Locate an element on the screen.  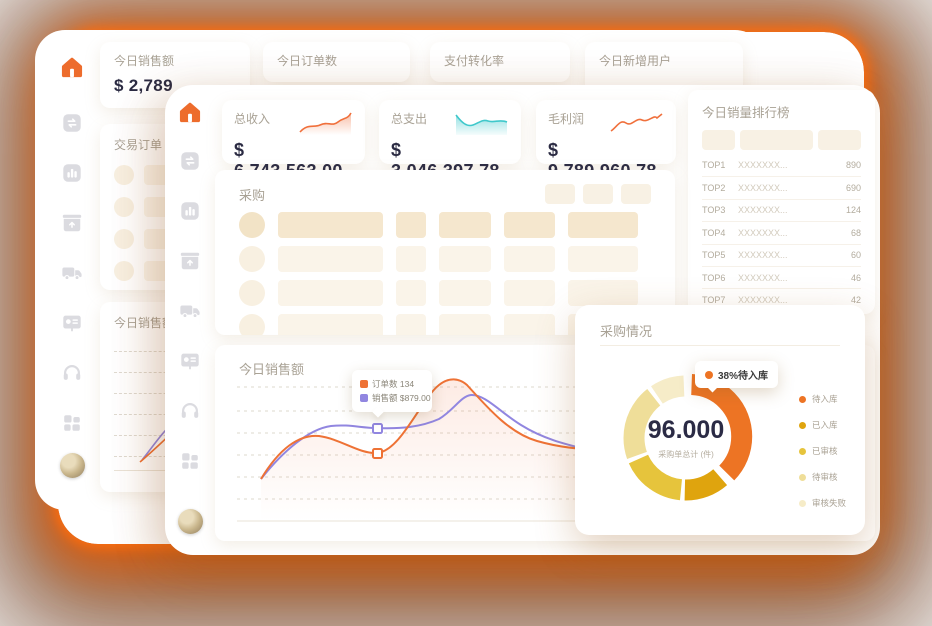
legend-item: 待入库 is located at coordinates (822, 399).